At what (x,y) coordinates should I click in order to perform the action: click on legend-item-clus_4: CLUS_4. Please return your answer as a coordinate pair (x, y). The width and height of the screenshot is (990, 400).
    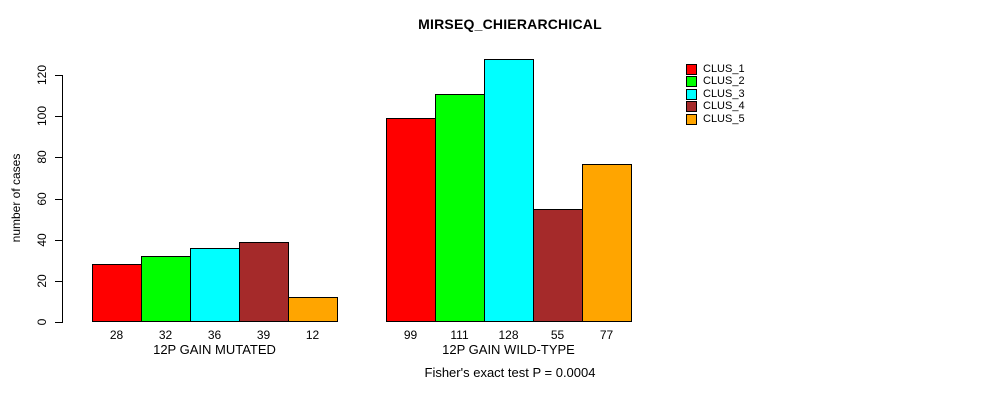
    Looking at the image, I should click on (715, 106).